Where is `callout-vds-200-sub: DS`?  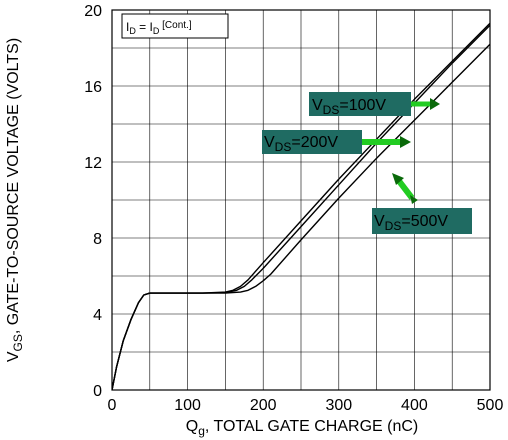
callout-vds-200-sub: DS is located at coordinates (283, 147).